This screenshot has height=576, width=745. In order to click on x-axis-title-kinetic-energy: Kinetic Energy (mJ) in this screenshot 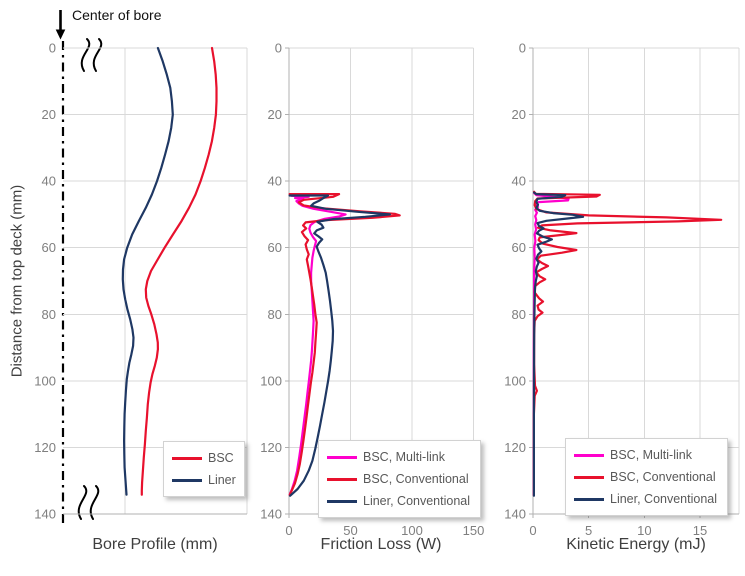, I will do `click(636, 544)`.